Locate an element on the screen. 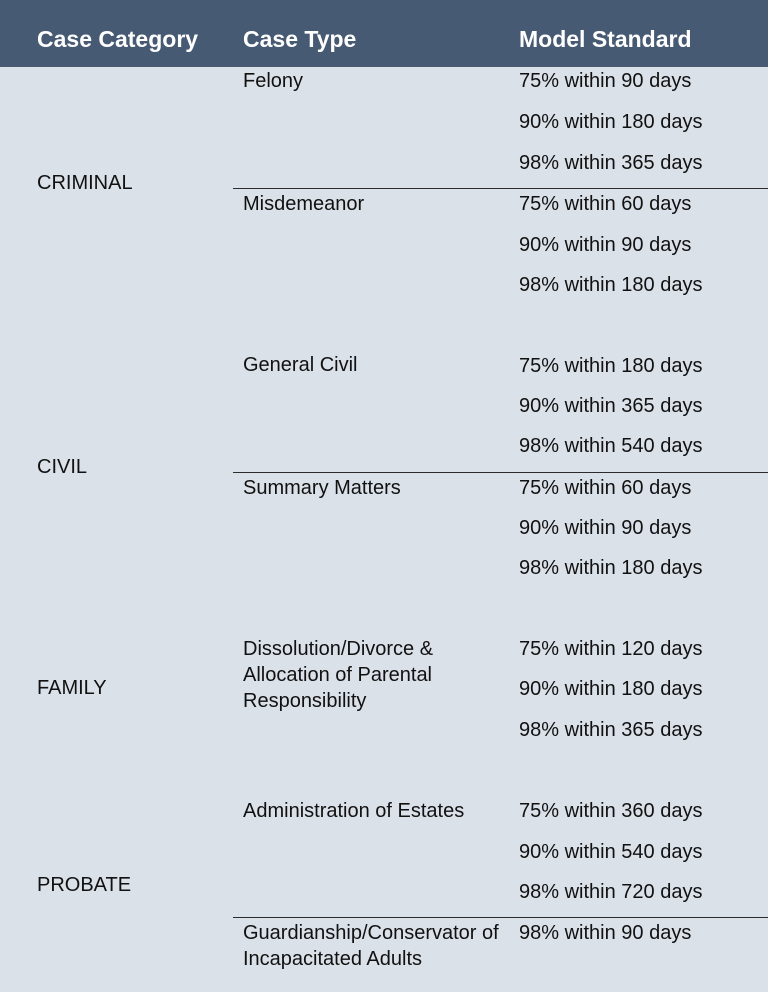  standard-cell: 75% within 180 days is located at coordinates (611, 366).